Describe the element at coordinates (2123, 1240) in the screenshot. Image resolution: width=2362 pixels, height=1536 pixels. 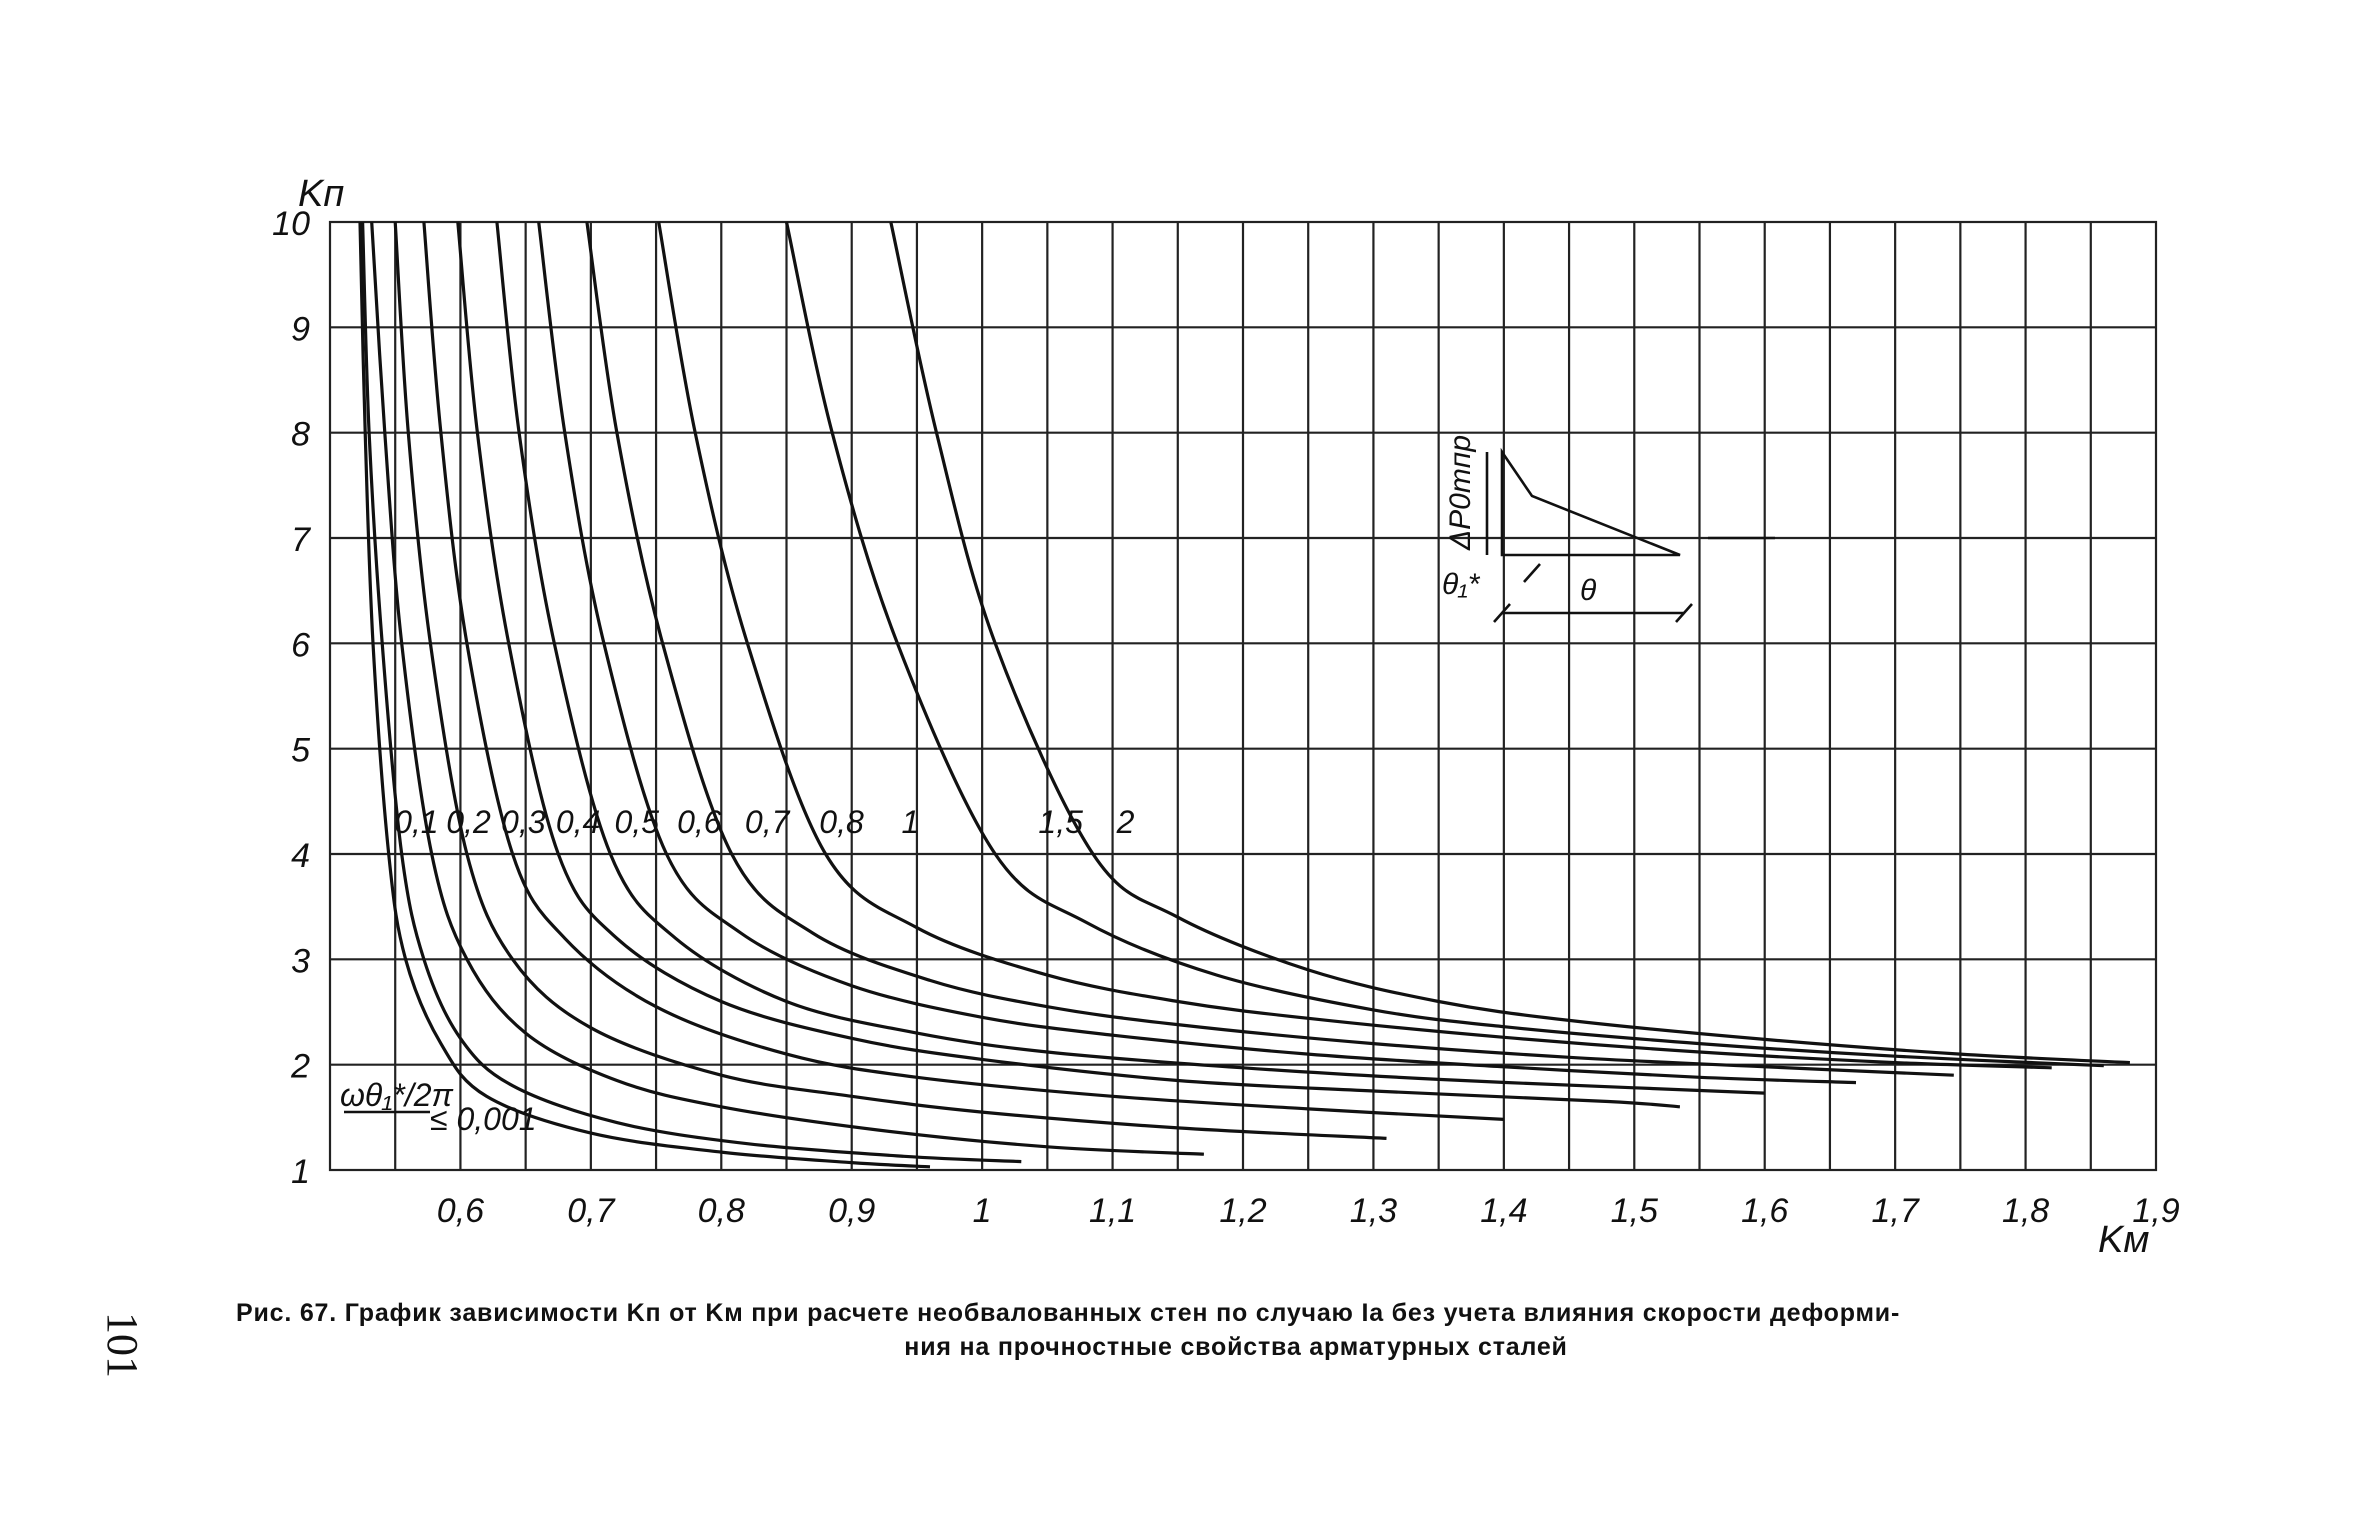
I see `x-axis-label: Kм` at that location.